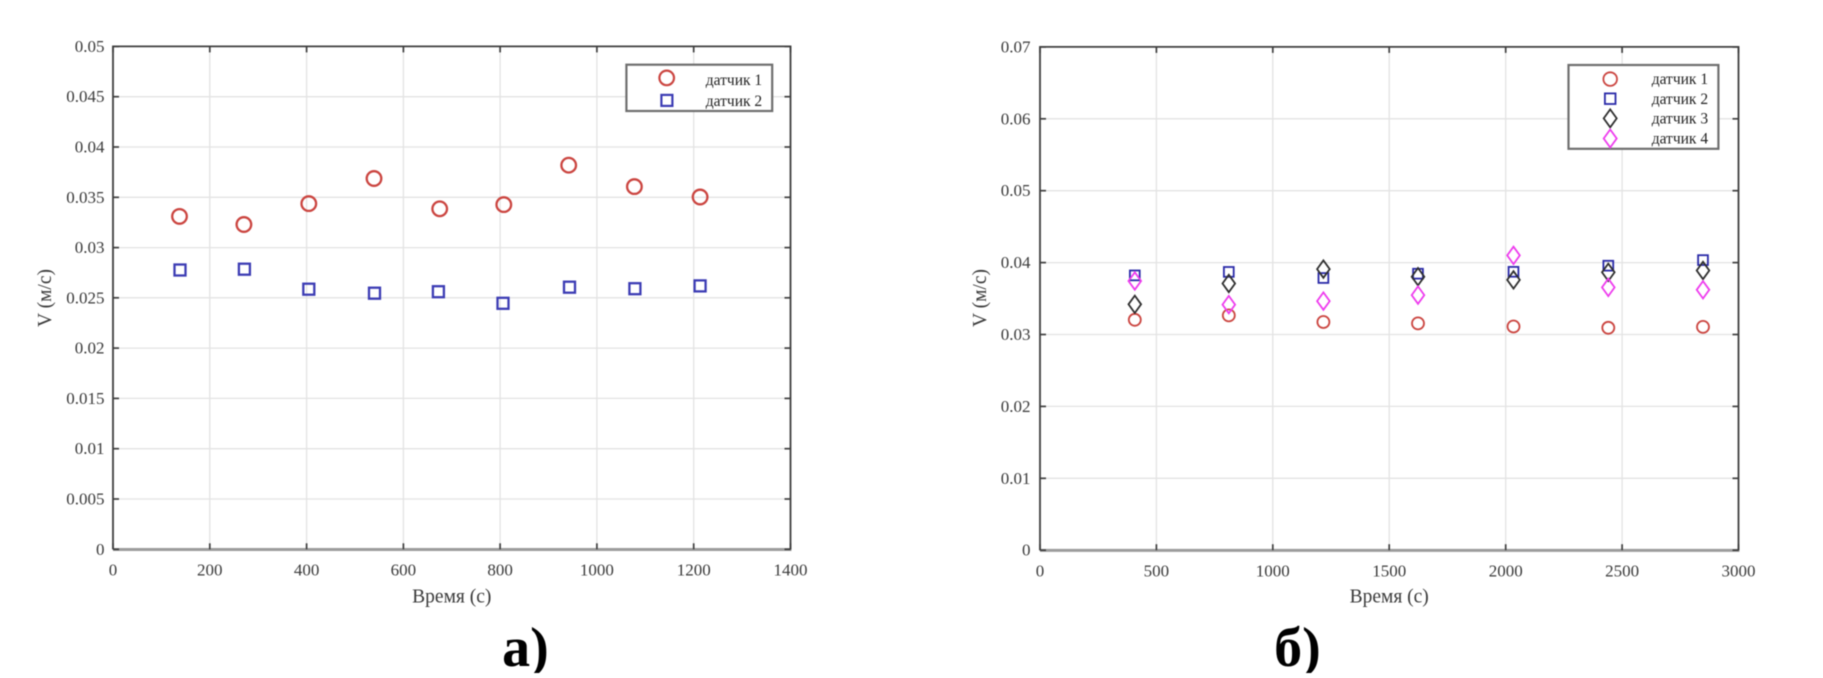 The image size is (1823, 678). I want to click on svg-text: 2000, so click(1506, 571).